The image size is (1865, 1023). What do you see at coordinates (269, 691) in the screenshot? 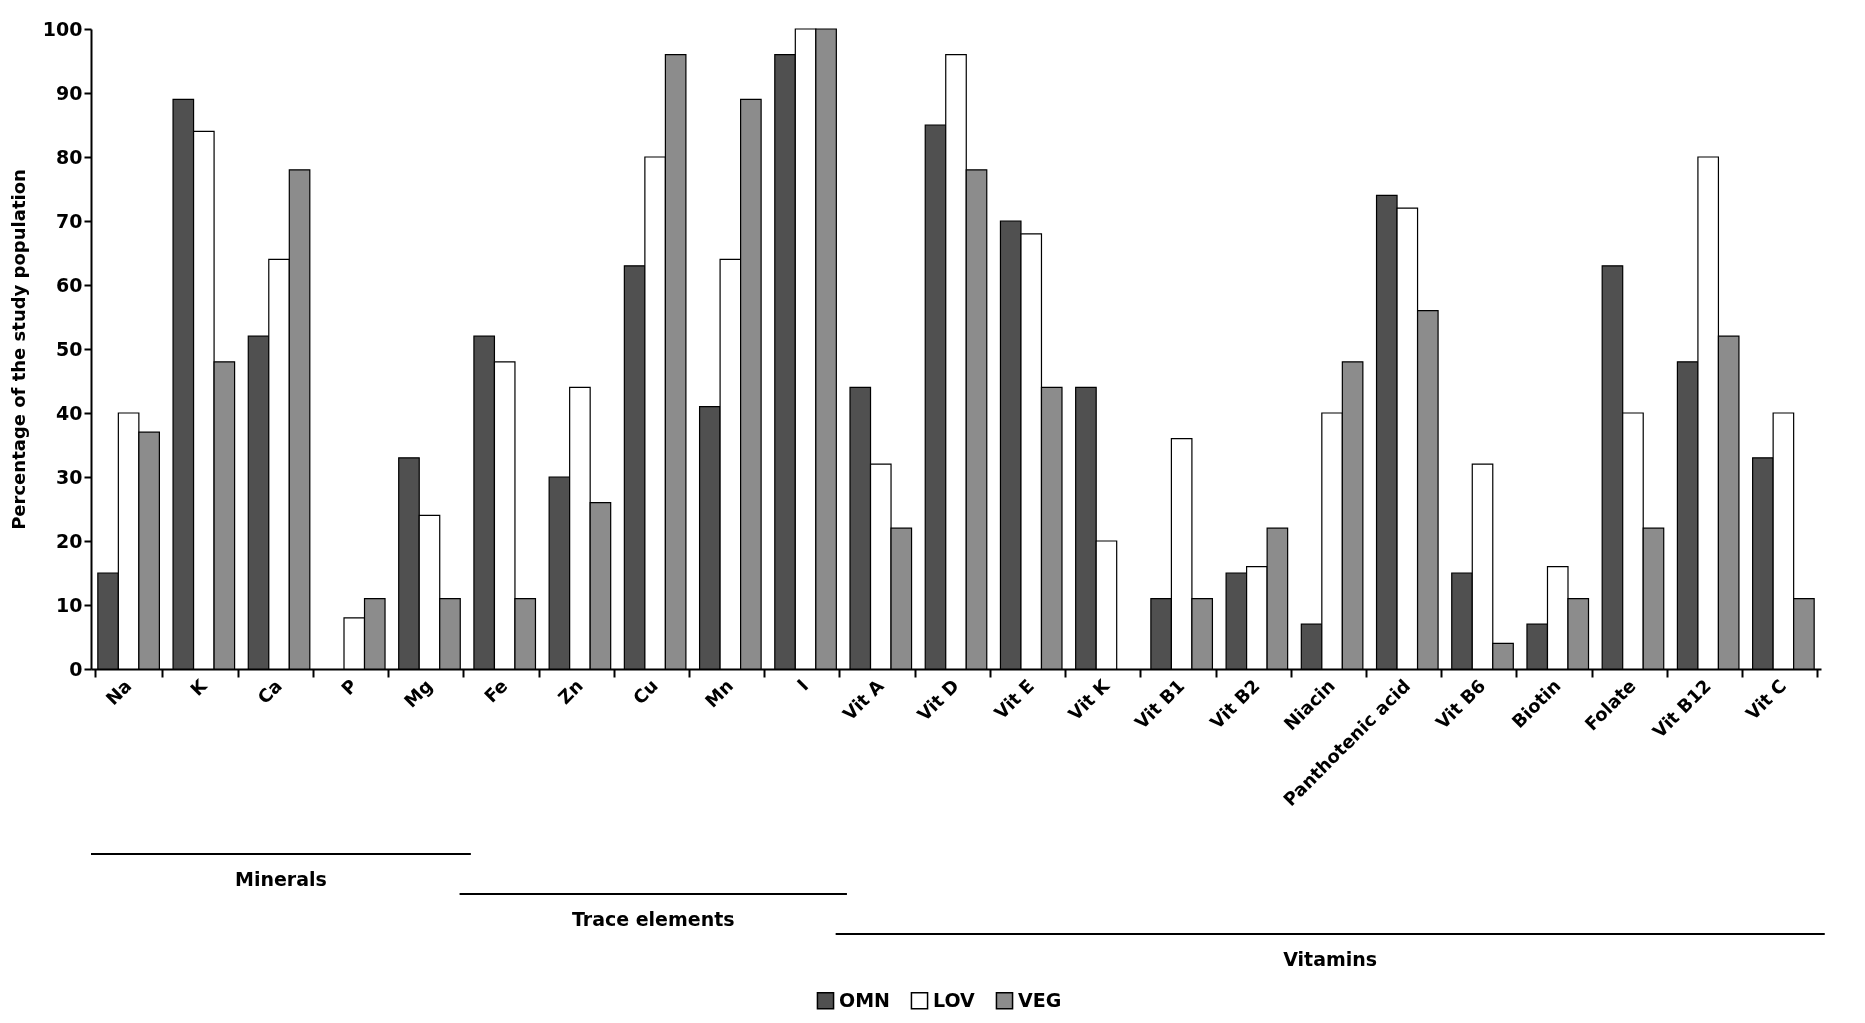
I see `x-tick-label: Ca` at bounding box center [269, 691].